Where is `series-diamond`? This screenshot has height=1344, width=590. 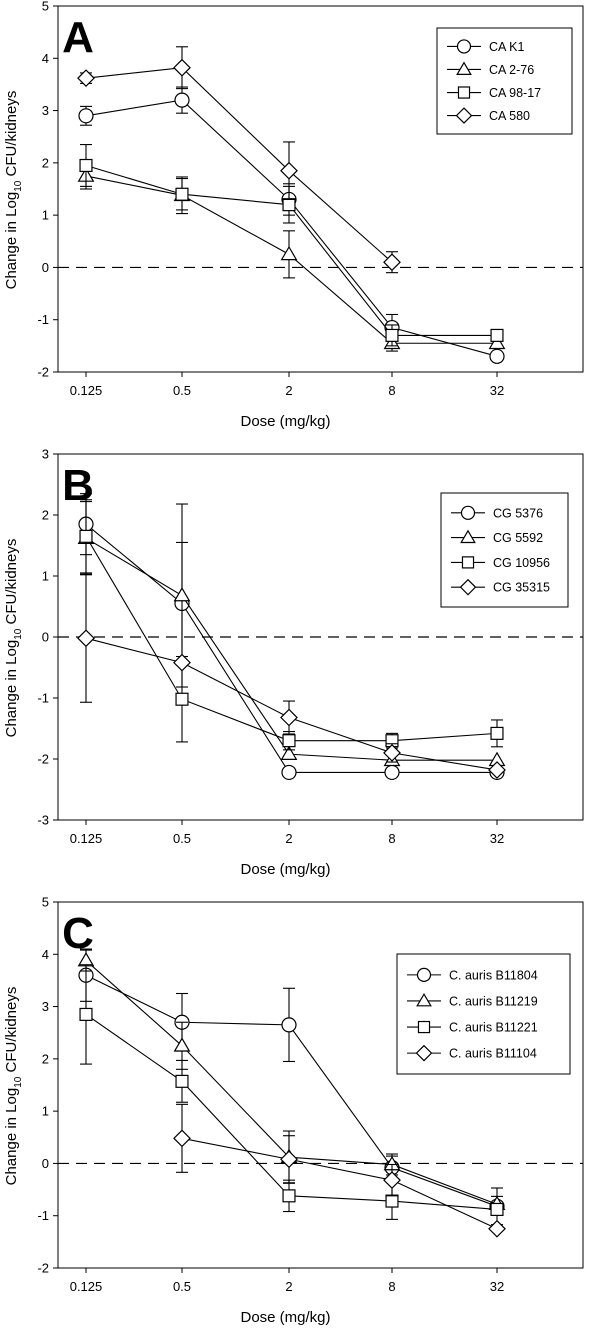 series-diamond is located at coordinates (239, 160).